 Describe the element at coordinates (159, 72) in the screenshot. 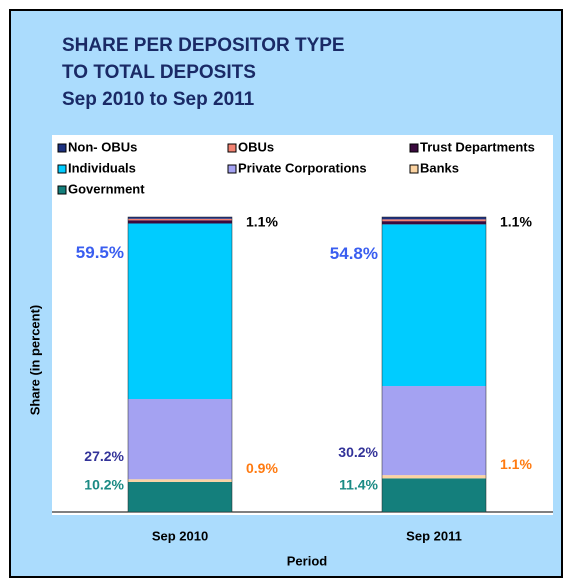

I see `chart-title: TO TOTAL DEPOSITS` at that location.